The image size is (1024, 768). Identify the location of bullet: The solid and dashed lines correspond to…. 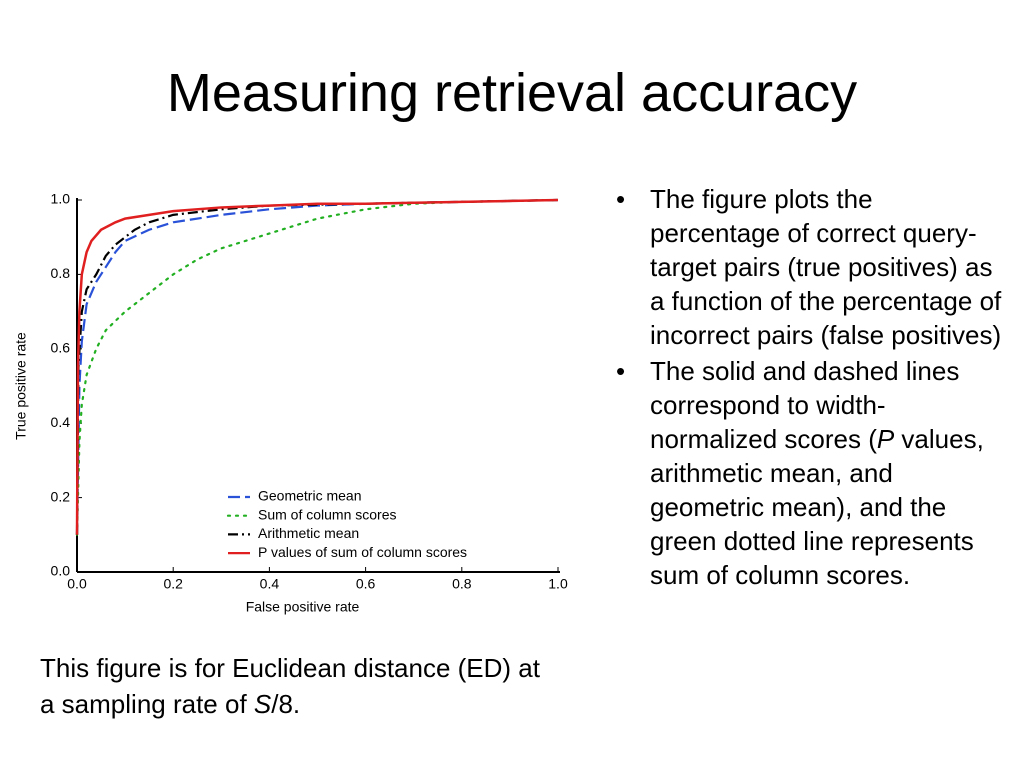
(807, 473).